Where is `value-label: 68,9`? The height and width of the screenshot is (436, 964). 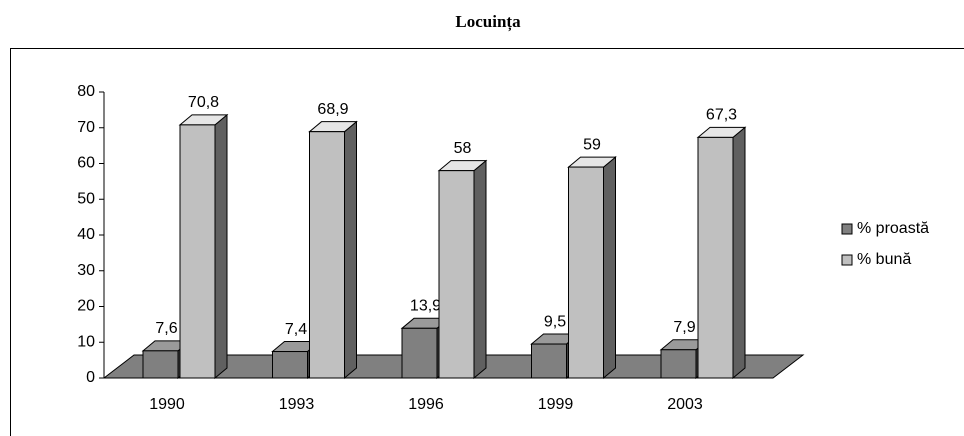 value-label: 68,9 is located at coordinates (332, 109).